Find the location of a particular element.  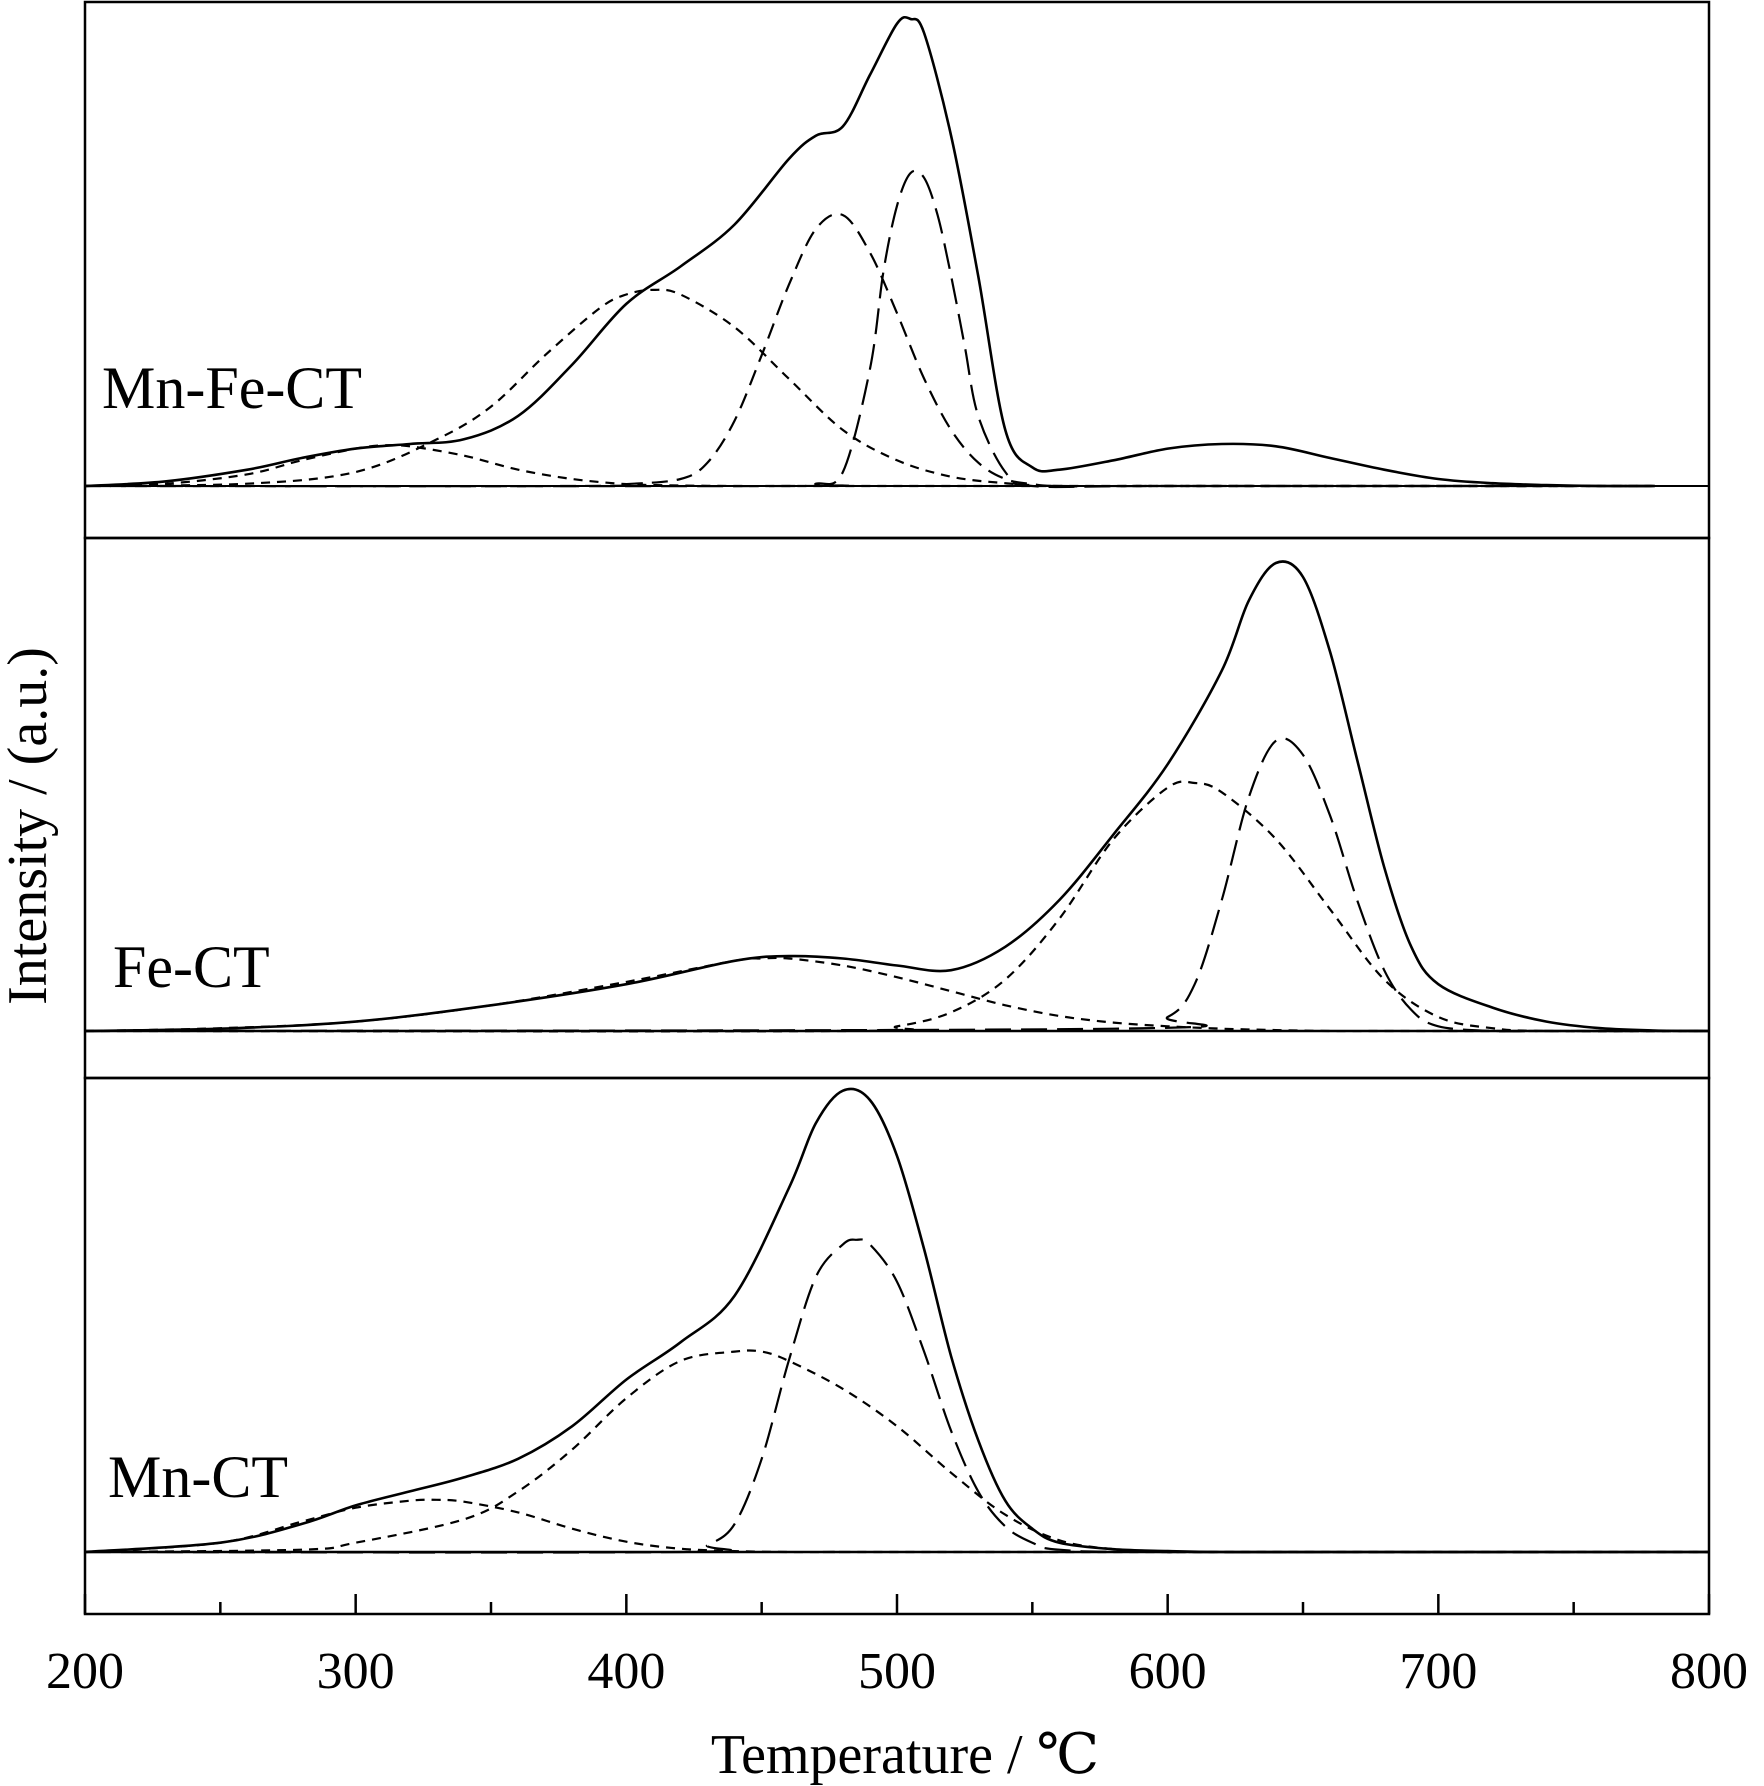

panel-label-mn-fe-ct: Mn-Fe-CT is located at coordinates (232, 388).